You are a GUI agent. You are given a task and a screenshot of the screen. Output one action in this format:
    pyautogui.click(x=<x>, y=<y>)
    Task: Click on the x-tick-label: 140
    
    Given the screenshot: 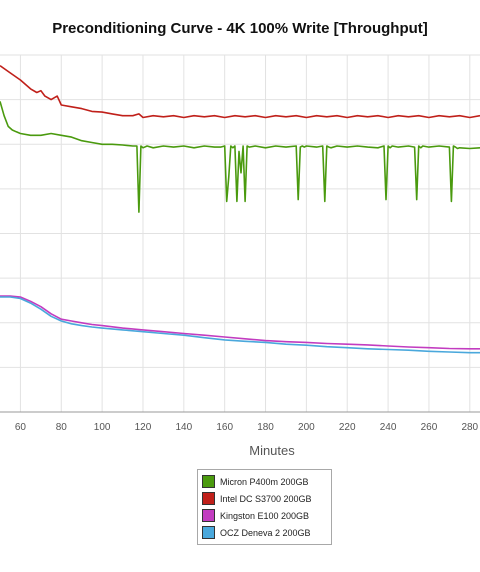 What is the action you would take?
    pyautogui.click(x=183, y=427)
    